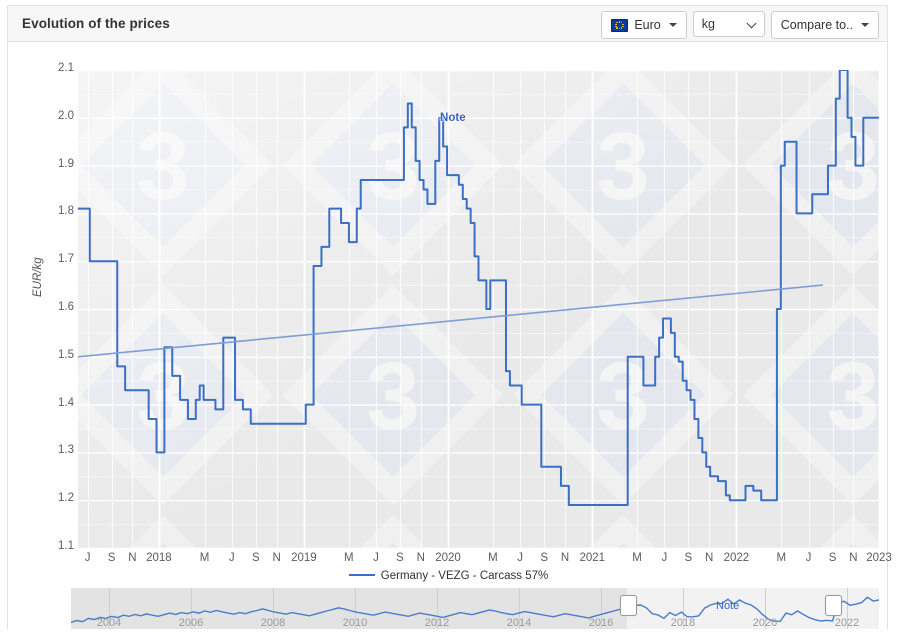  I want to click on compare-to-button: Compare to.., so click(824, 25).